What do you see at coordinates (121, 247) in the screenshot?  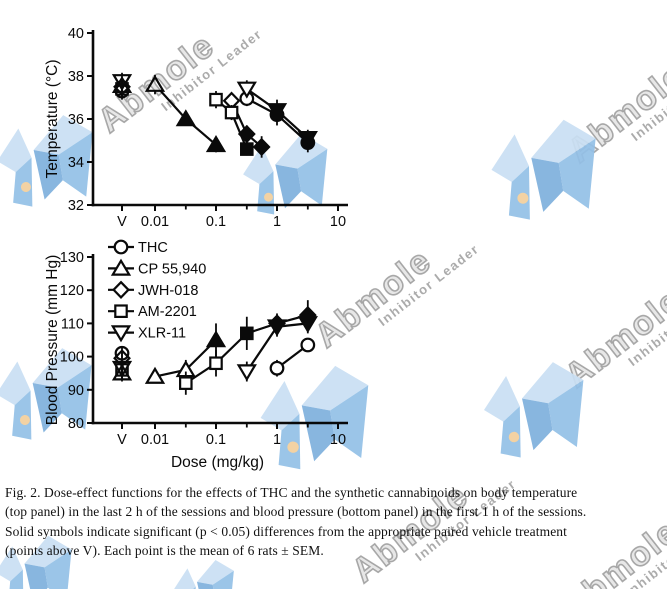 I see `legend-symbol-THC` at bounding box center [121, 247].